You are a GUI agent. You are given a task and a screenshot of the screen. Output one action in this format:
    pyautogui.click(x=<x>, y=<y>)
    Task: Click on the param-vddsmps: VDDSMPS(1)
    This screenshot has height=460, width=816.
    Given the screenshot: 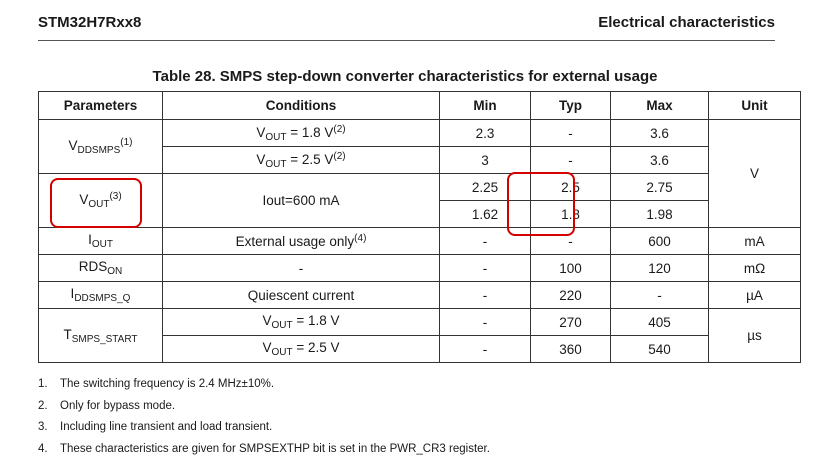 What is the action you would take?
    pyautogui.click(x=101, y=147)
    